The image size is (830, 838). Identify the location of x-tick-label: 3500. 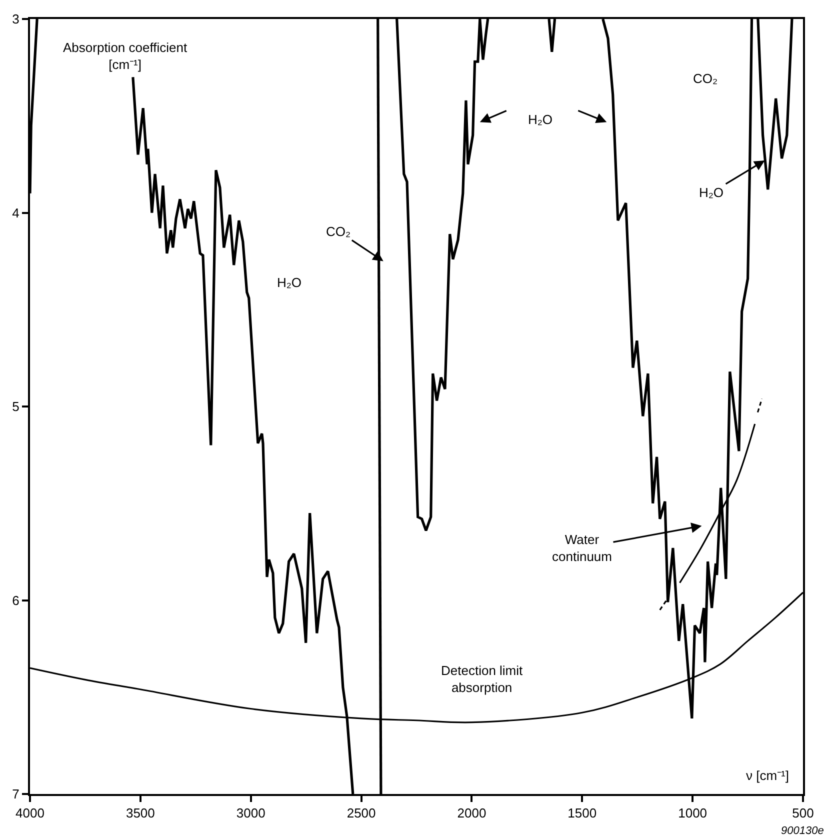
(140, 813).